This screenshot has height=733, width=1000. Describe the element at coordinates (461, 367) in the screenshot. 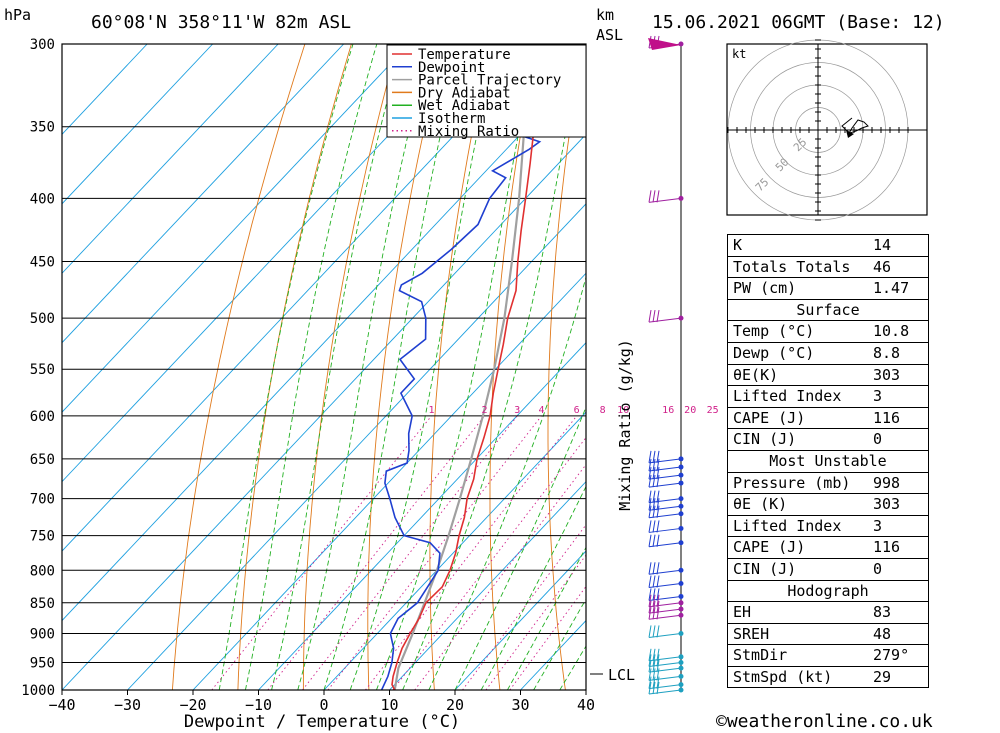

I see `dewpoint-line` at that location.